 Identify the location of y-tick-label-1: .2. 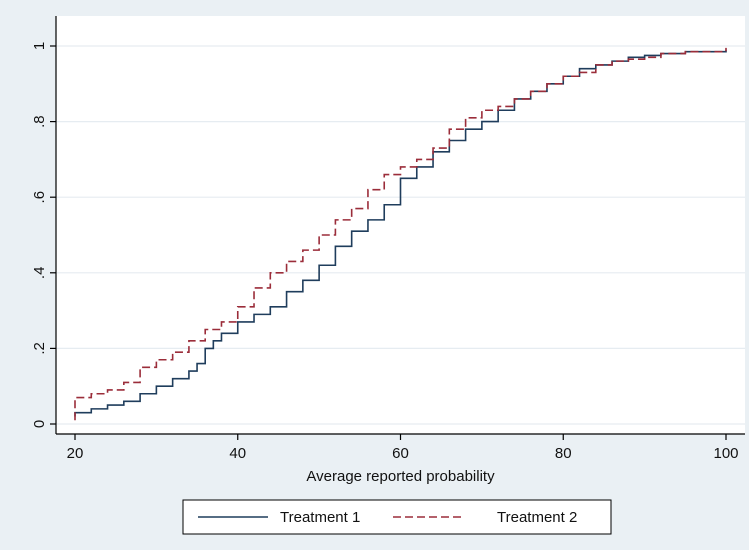
(39, 348).